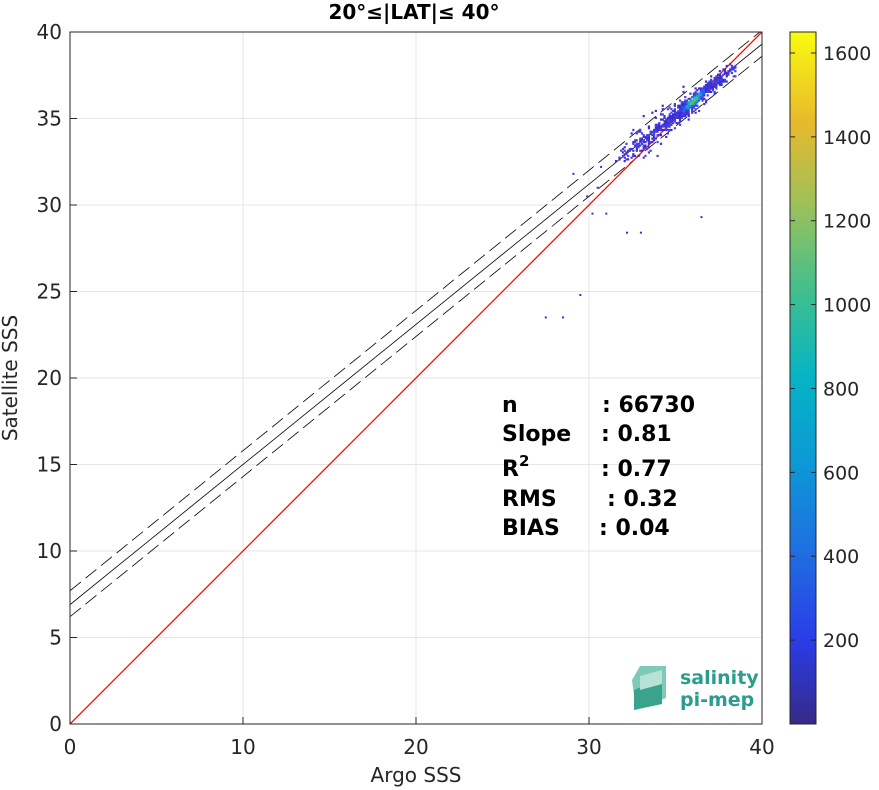 The image size is (879, 790). Describe the element at coordinates (636, 434) in the screenshot. I see `stat-value: : 0.81` at that location.